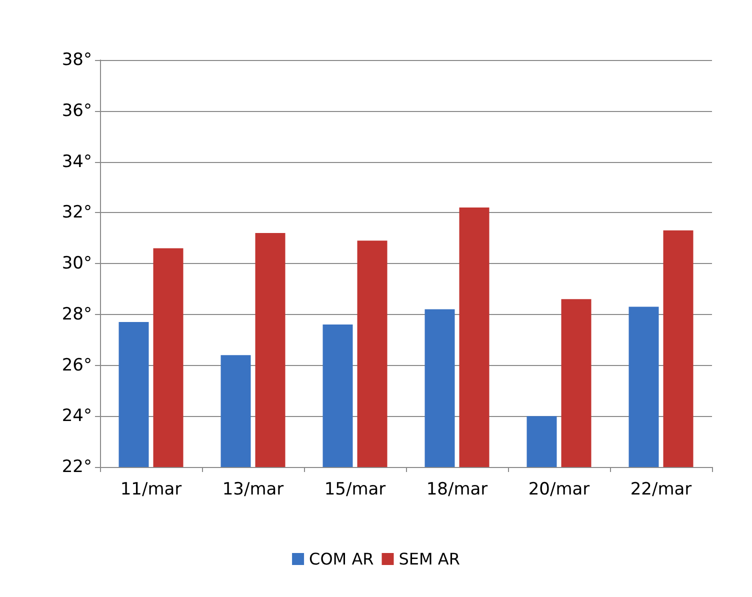 This screenshot has width=752, height=597. What do you see at coordinates (77, 416) in the screenshot?
I see `y-tick-label: 24°` at bounding box center [77, 416].